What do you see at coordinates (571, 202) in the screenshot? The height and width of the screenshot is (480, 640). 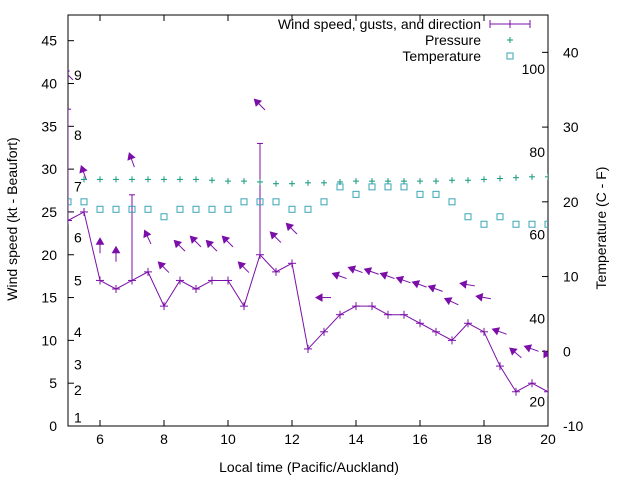 I see `y2-tick-label: 20` at bounding box center [571, 202].